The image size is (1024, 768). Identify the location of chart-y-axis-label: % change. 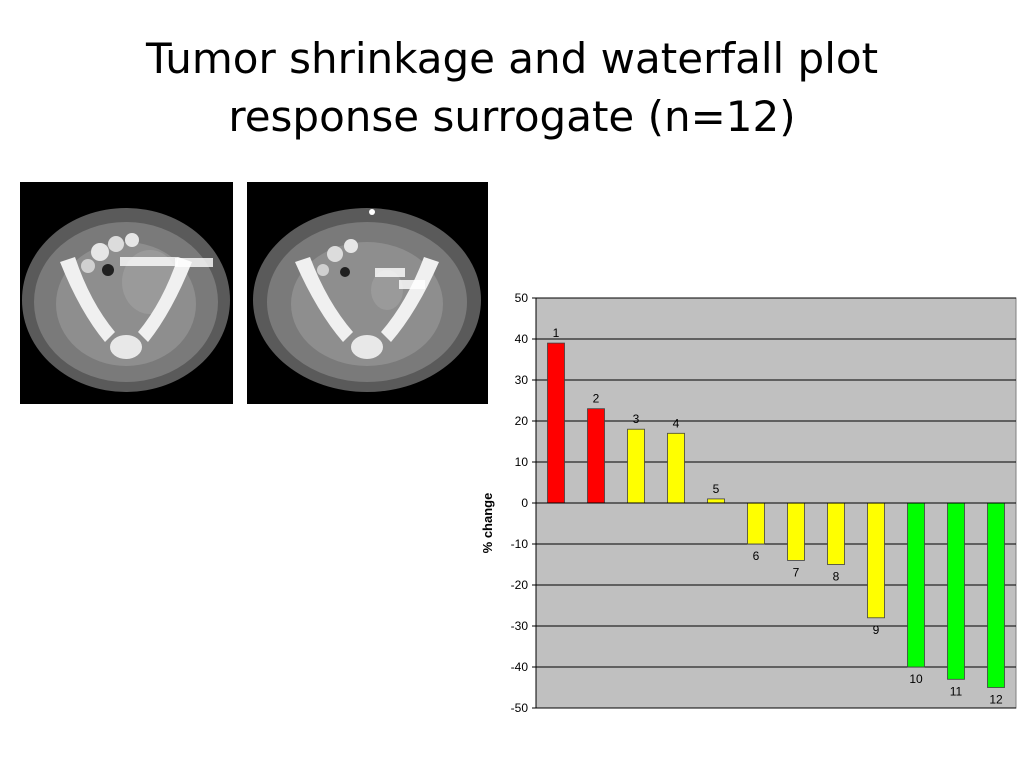
(487, 523).